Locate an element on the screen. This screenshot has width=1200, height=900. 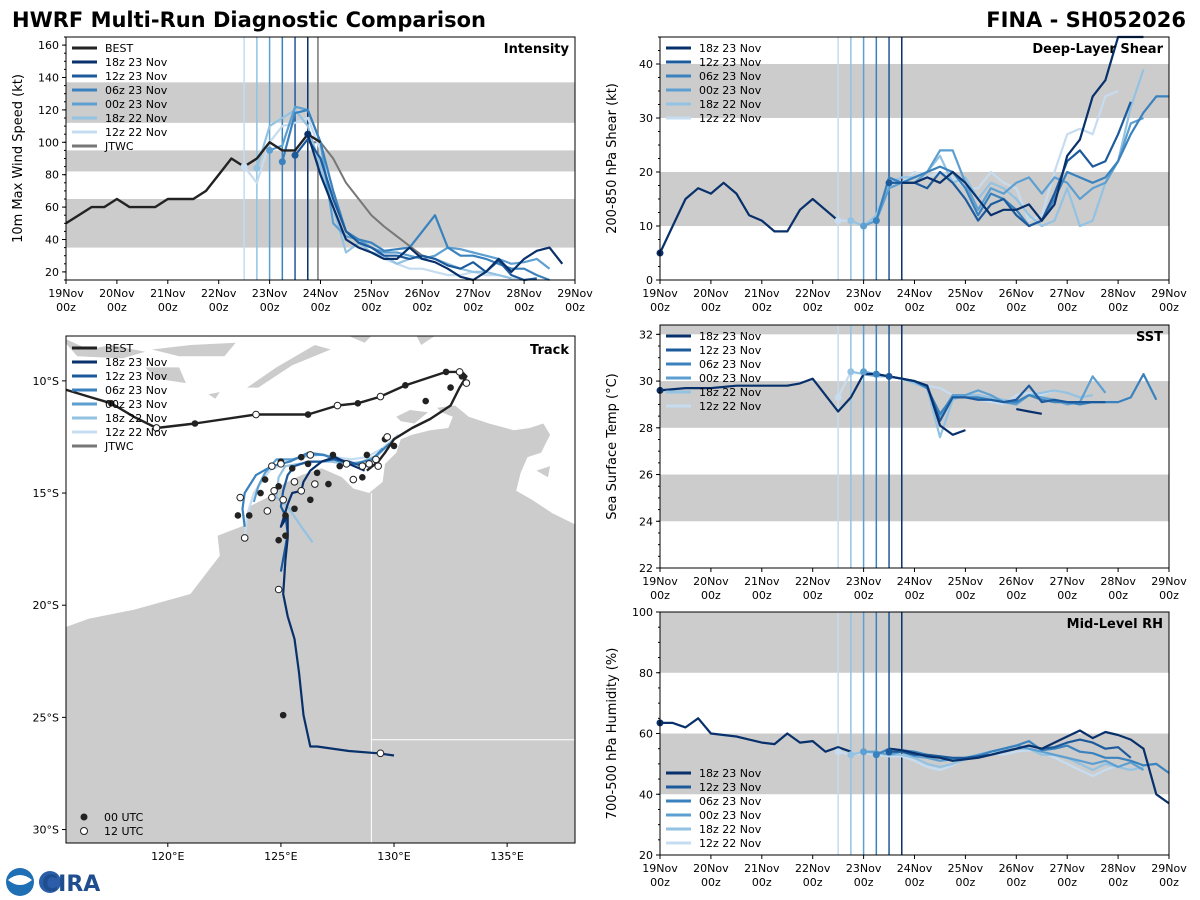
legend-label: 12z 22 Nov is located at coordinates (136, 432).